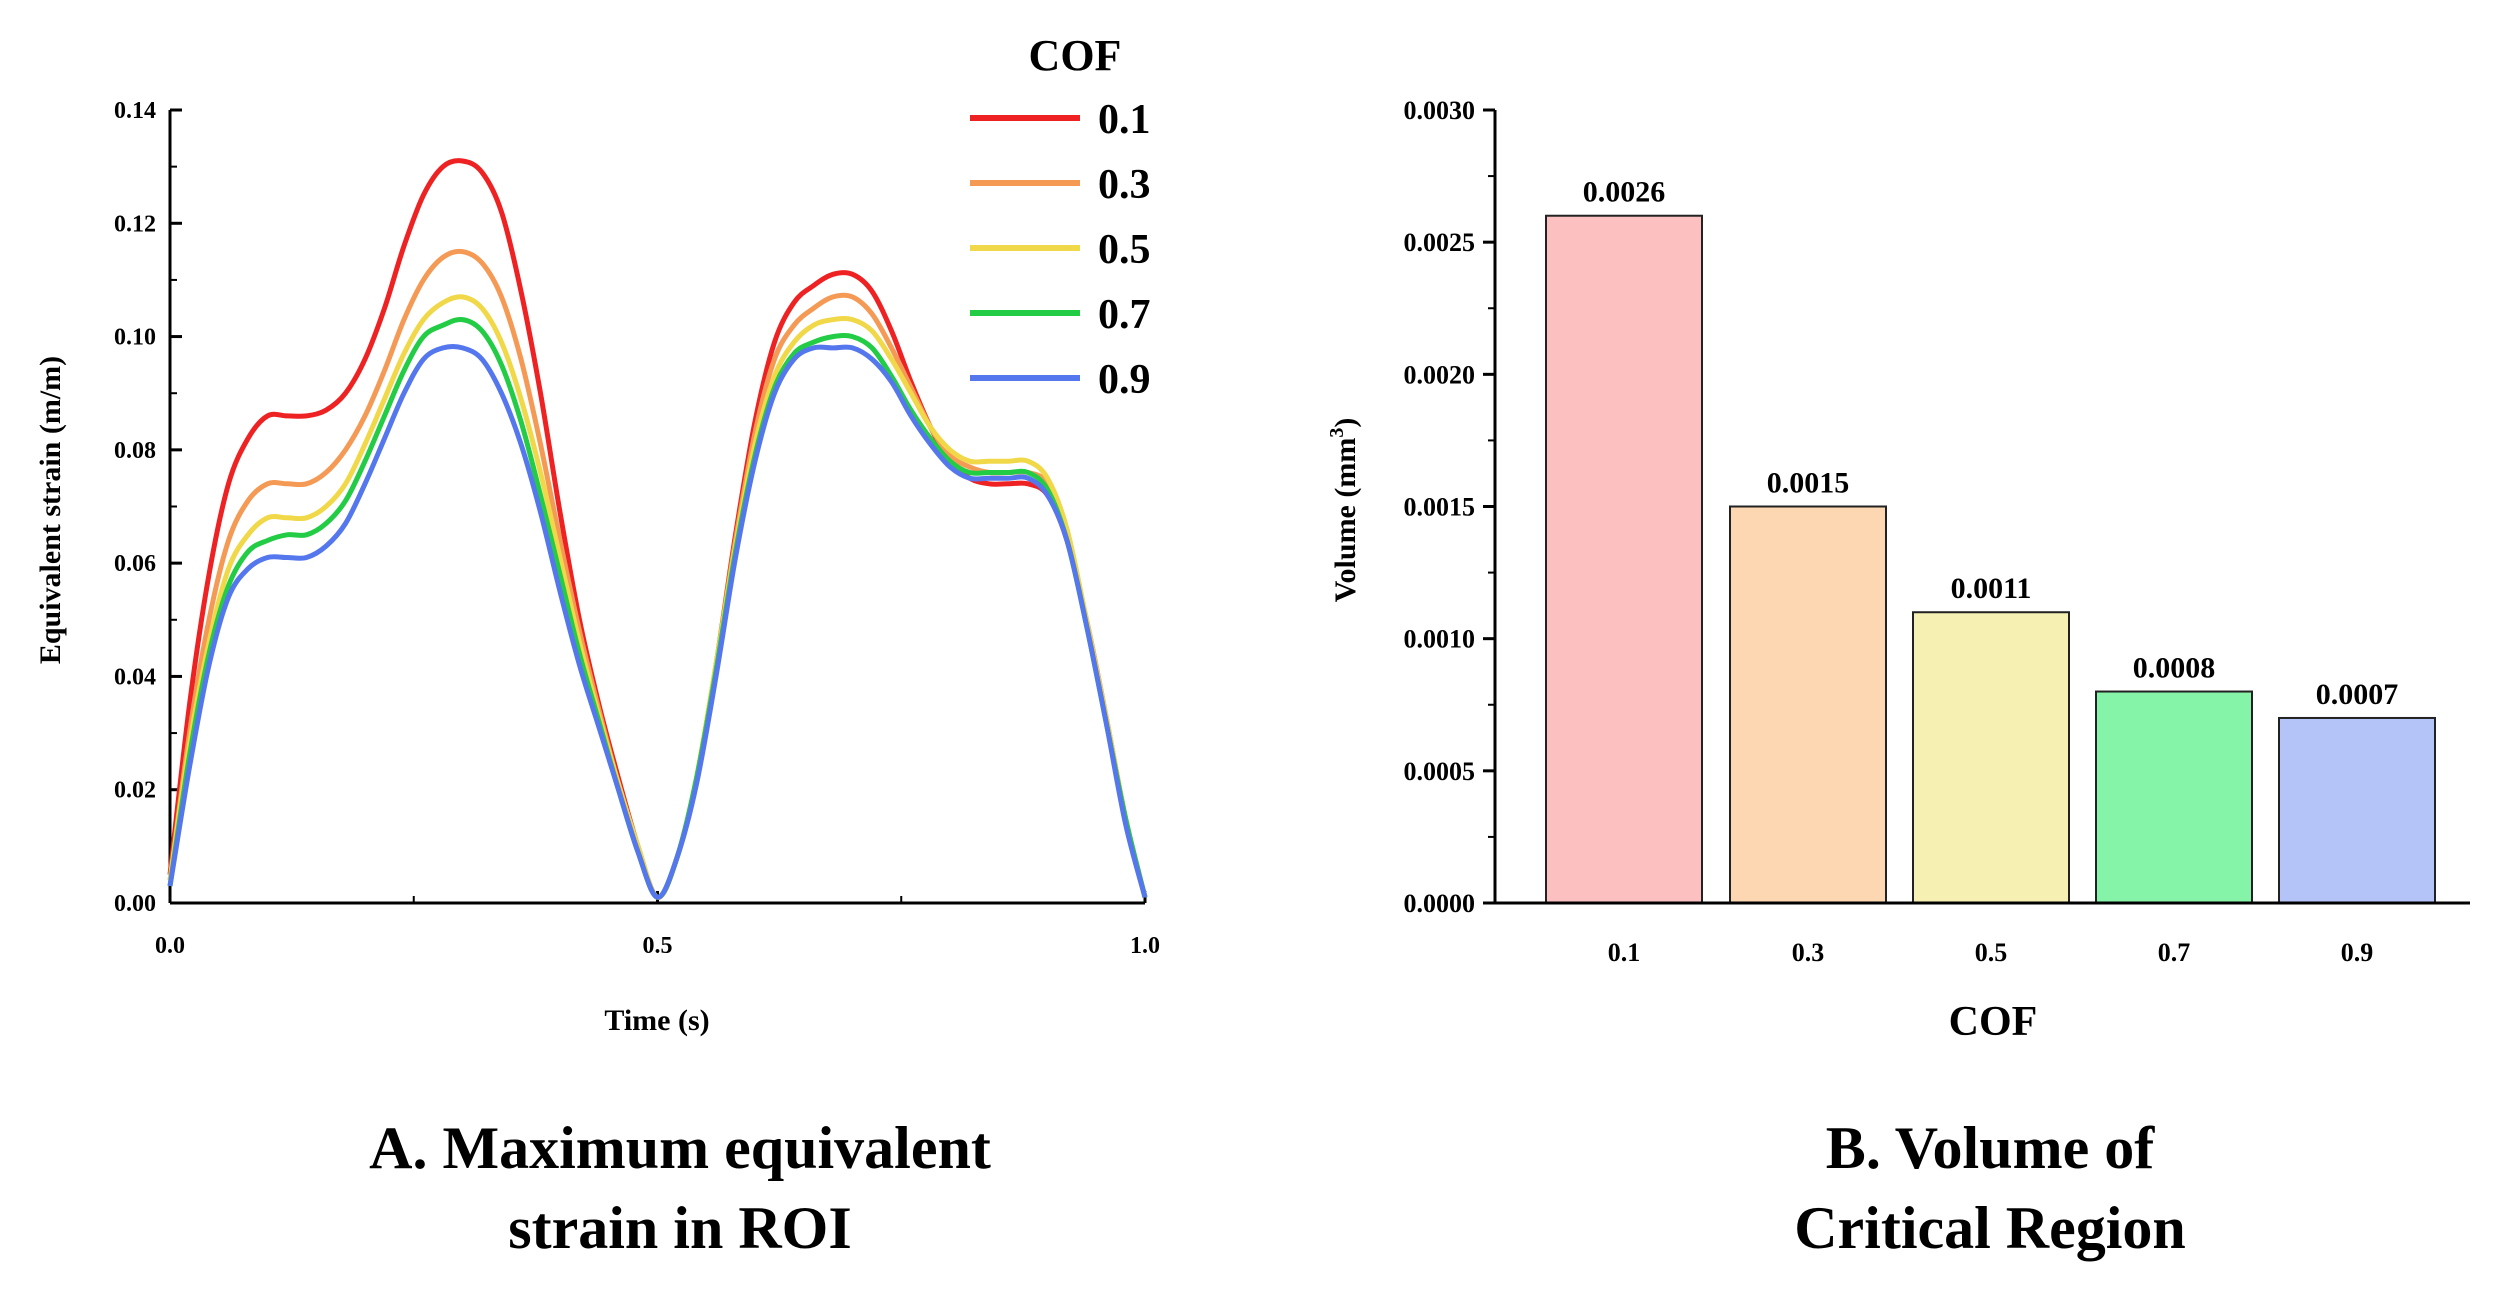 The height and width of the screenshot is (1291, 2510). What do you see at coordinates (2357, 694) in the screenshot?
I see `bar-value-label: 0.0007` at bounding box center [2357, 694].